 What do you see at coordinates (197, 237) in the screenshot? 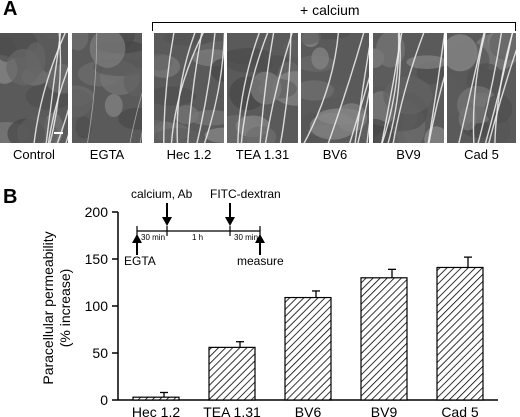
I see `timeline-interval-2: 1 h` at bounding box center [197, 237].